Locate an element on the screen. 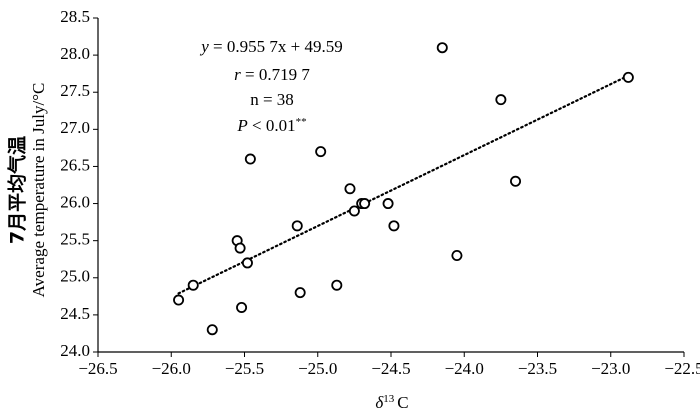  y-tick-label: 25.0 is located at coordinates (75, 276).